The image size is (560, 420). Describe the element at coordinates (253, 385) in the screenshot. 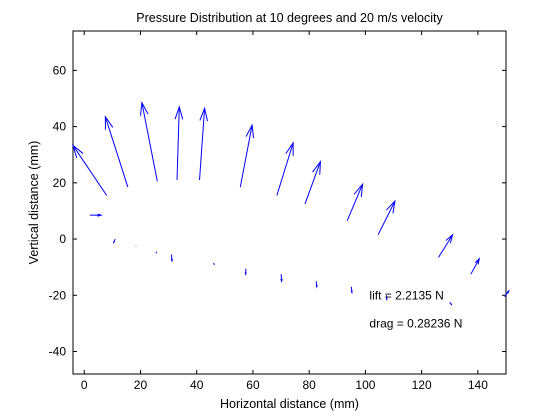

I see `x-tick-label: 60` at that location.